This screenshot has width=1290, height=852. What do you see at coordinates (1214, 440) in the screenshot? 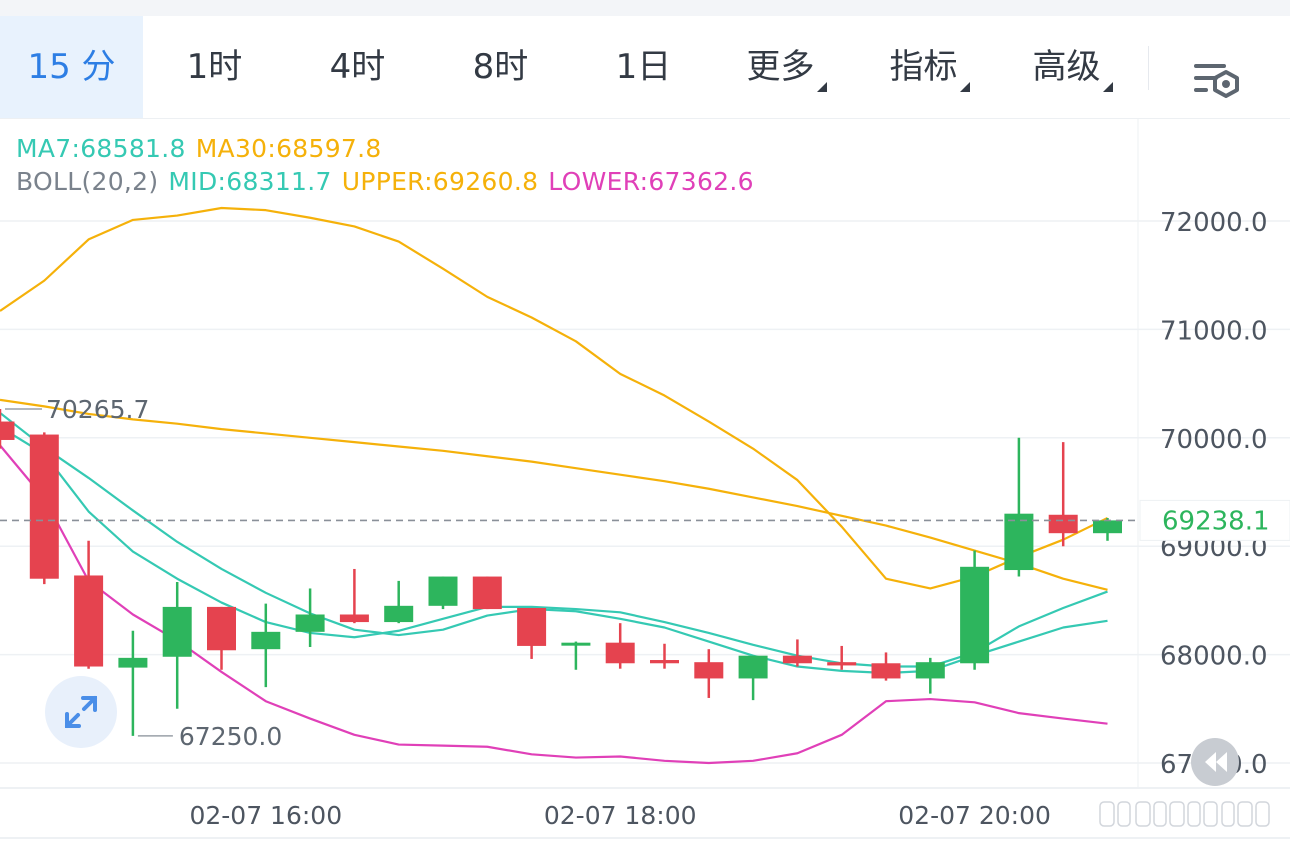
I see `y-tick-label: 70000.0` at bounding box center [1214, 440].